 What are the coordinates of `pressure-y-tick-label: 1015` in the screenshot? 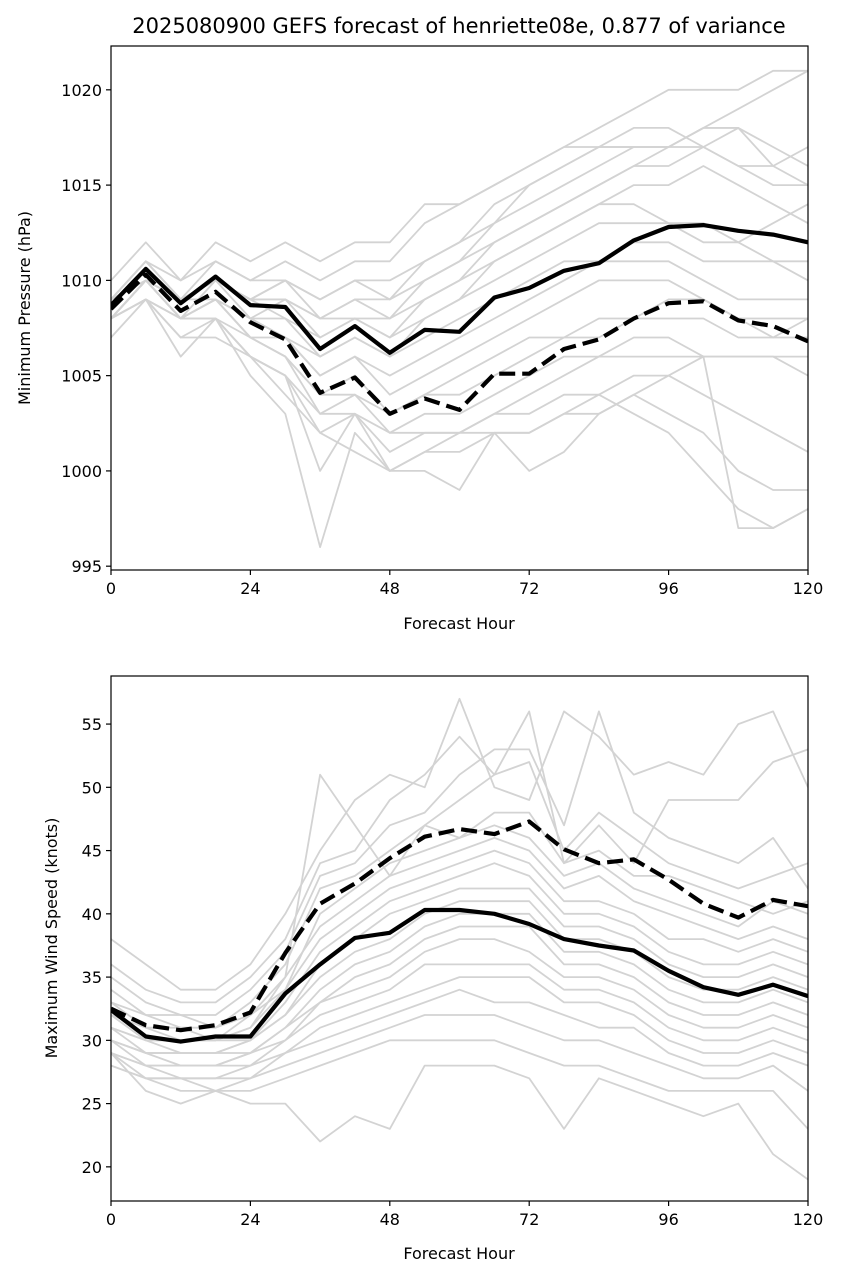 It's located at (81, 185).